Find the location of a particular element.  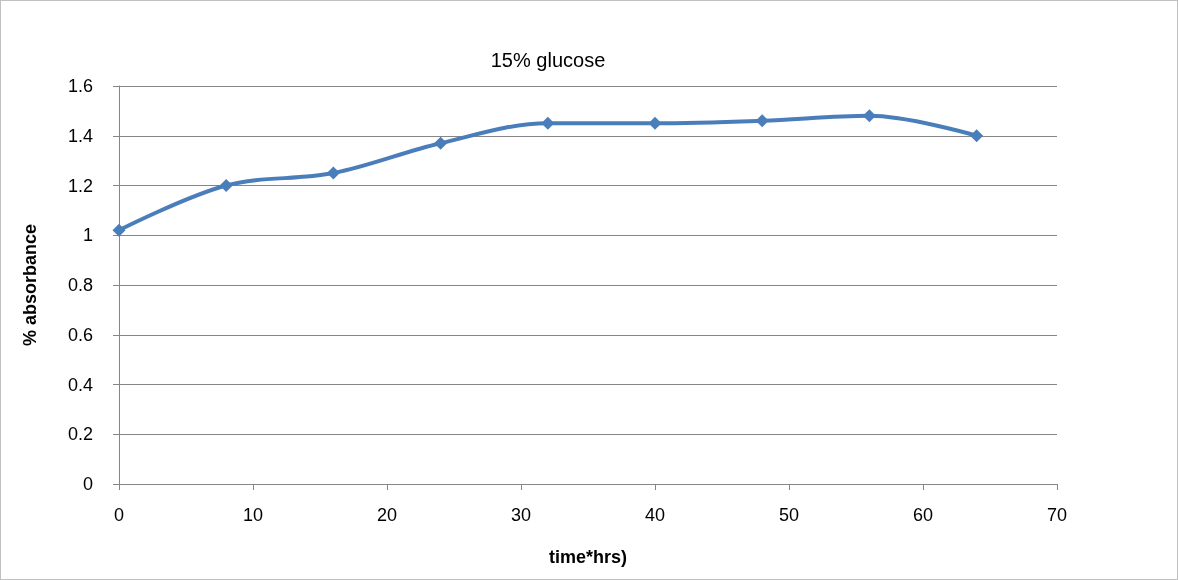

y-tick-label: 0.8 is located at coordinates (80, 285).